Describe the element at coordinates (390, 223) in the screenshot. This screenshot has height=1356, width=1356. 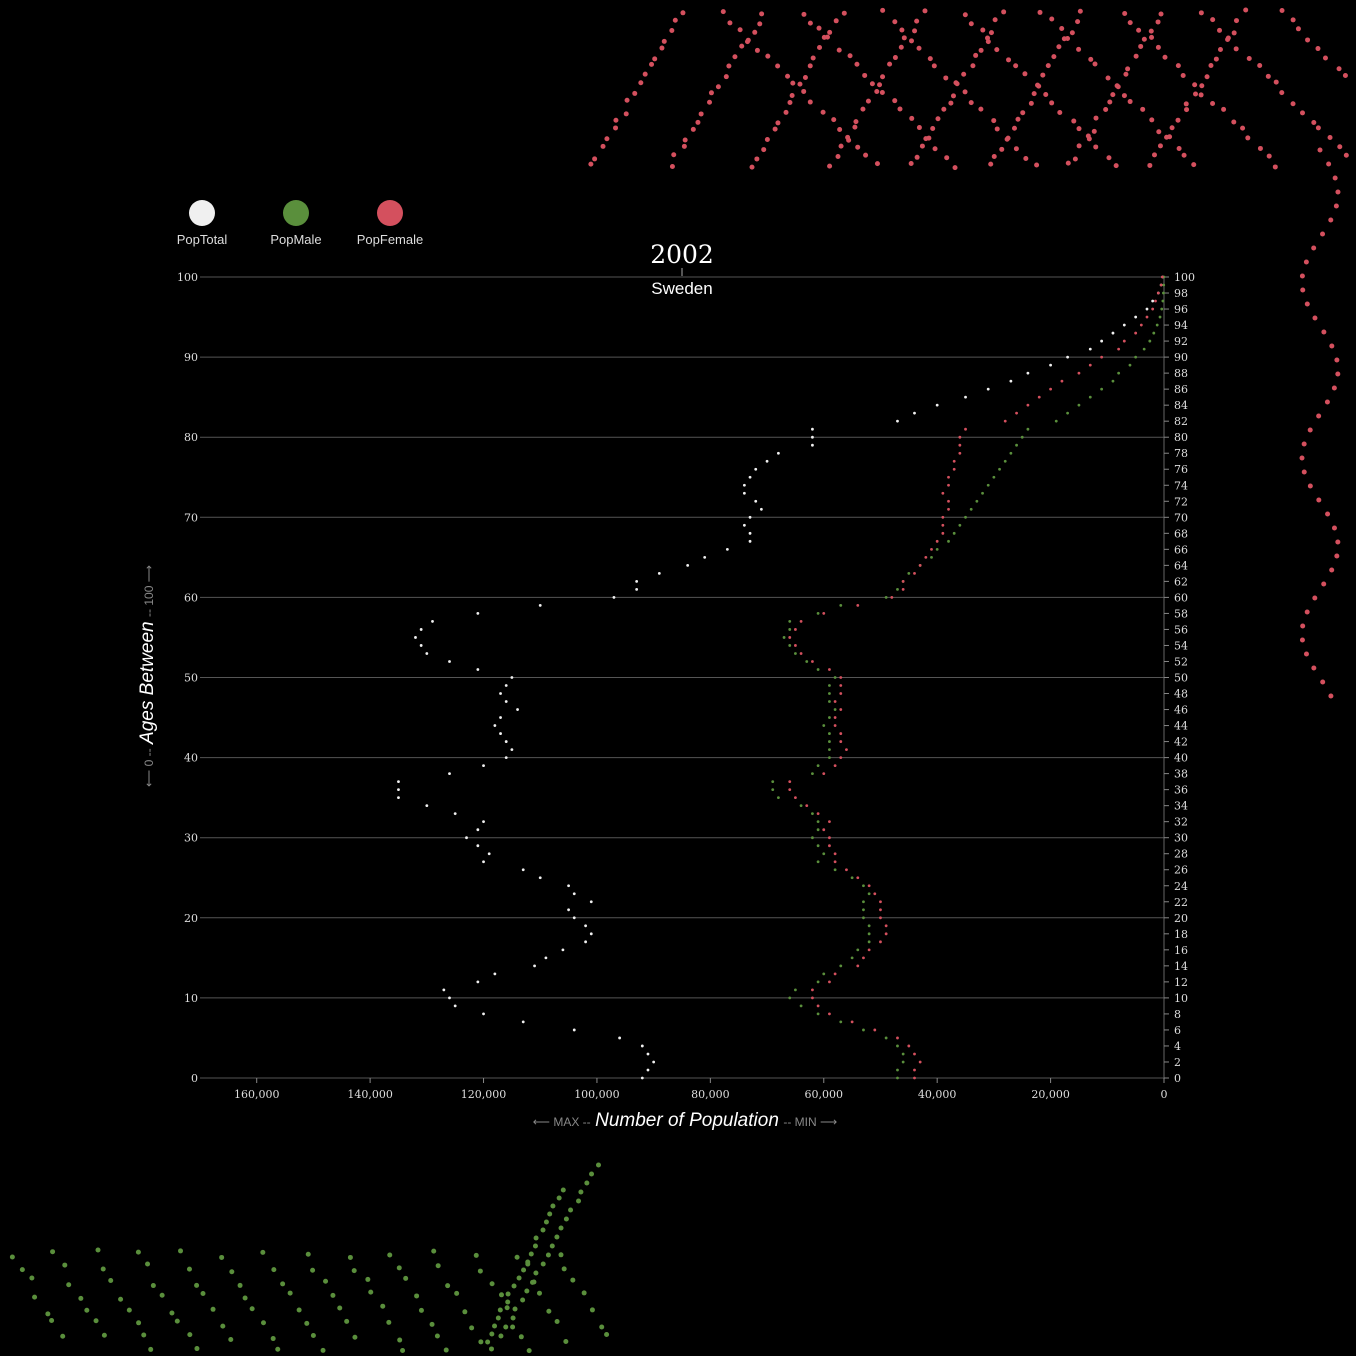
I see `legend-item-female: PopFemale` at that location.